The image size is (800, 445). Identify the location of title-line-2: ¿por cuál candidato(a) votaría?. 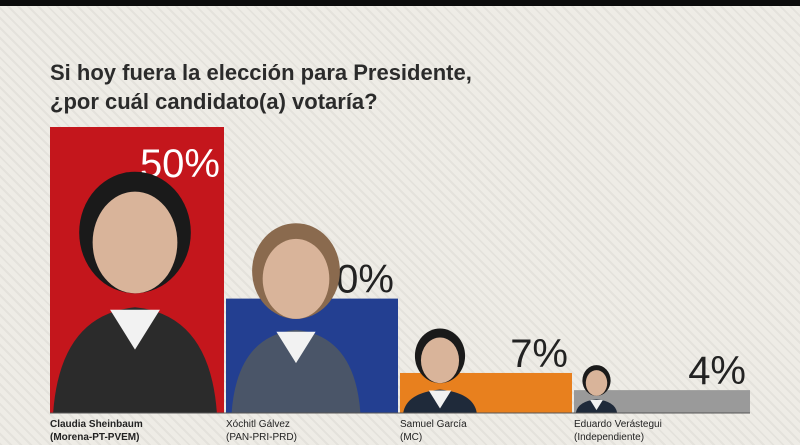
(214, 101).